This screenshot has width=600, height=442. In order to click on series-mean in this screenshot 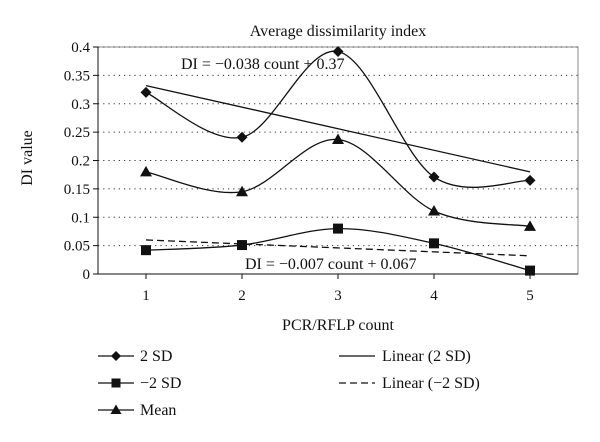, I will do `click(338, 182)`.